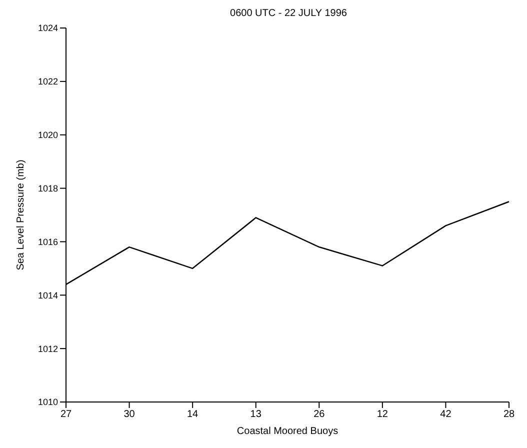  Describe the element at coordinates (48, 28) in the screenshot. I see `y-tick-label: 1024` at that location.